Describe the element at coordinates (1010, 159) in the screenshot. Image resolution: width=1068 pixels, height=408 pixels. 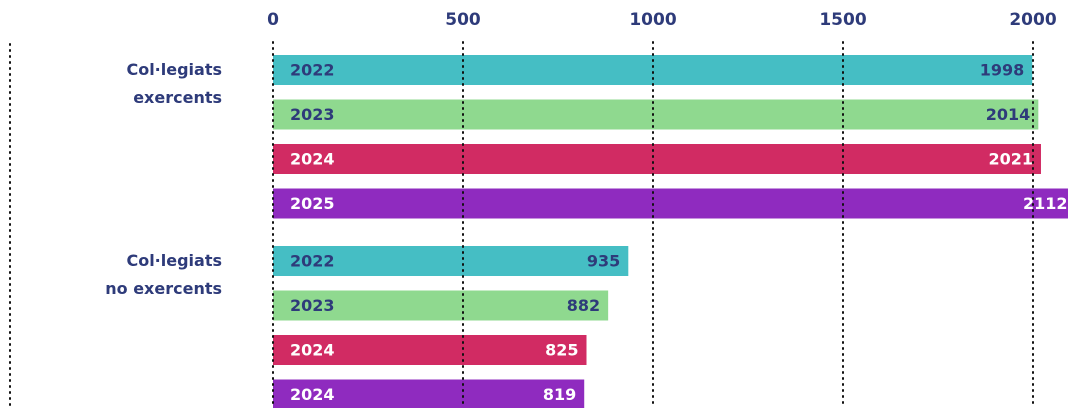
I see `value-label: 2021` at that location.